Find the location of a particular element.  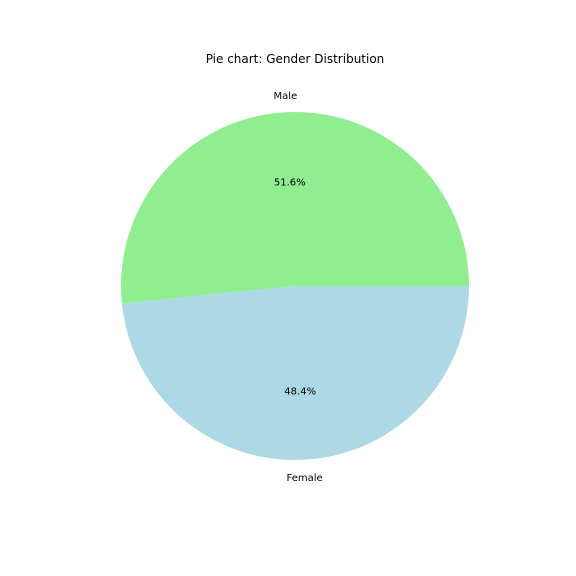

pct-label-female: 48.4% is located at coordinates (300, 391).